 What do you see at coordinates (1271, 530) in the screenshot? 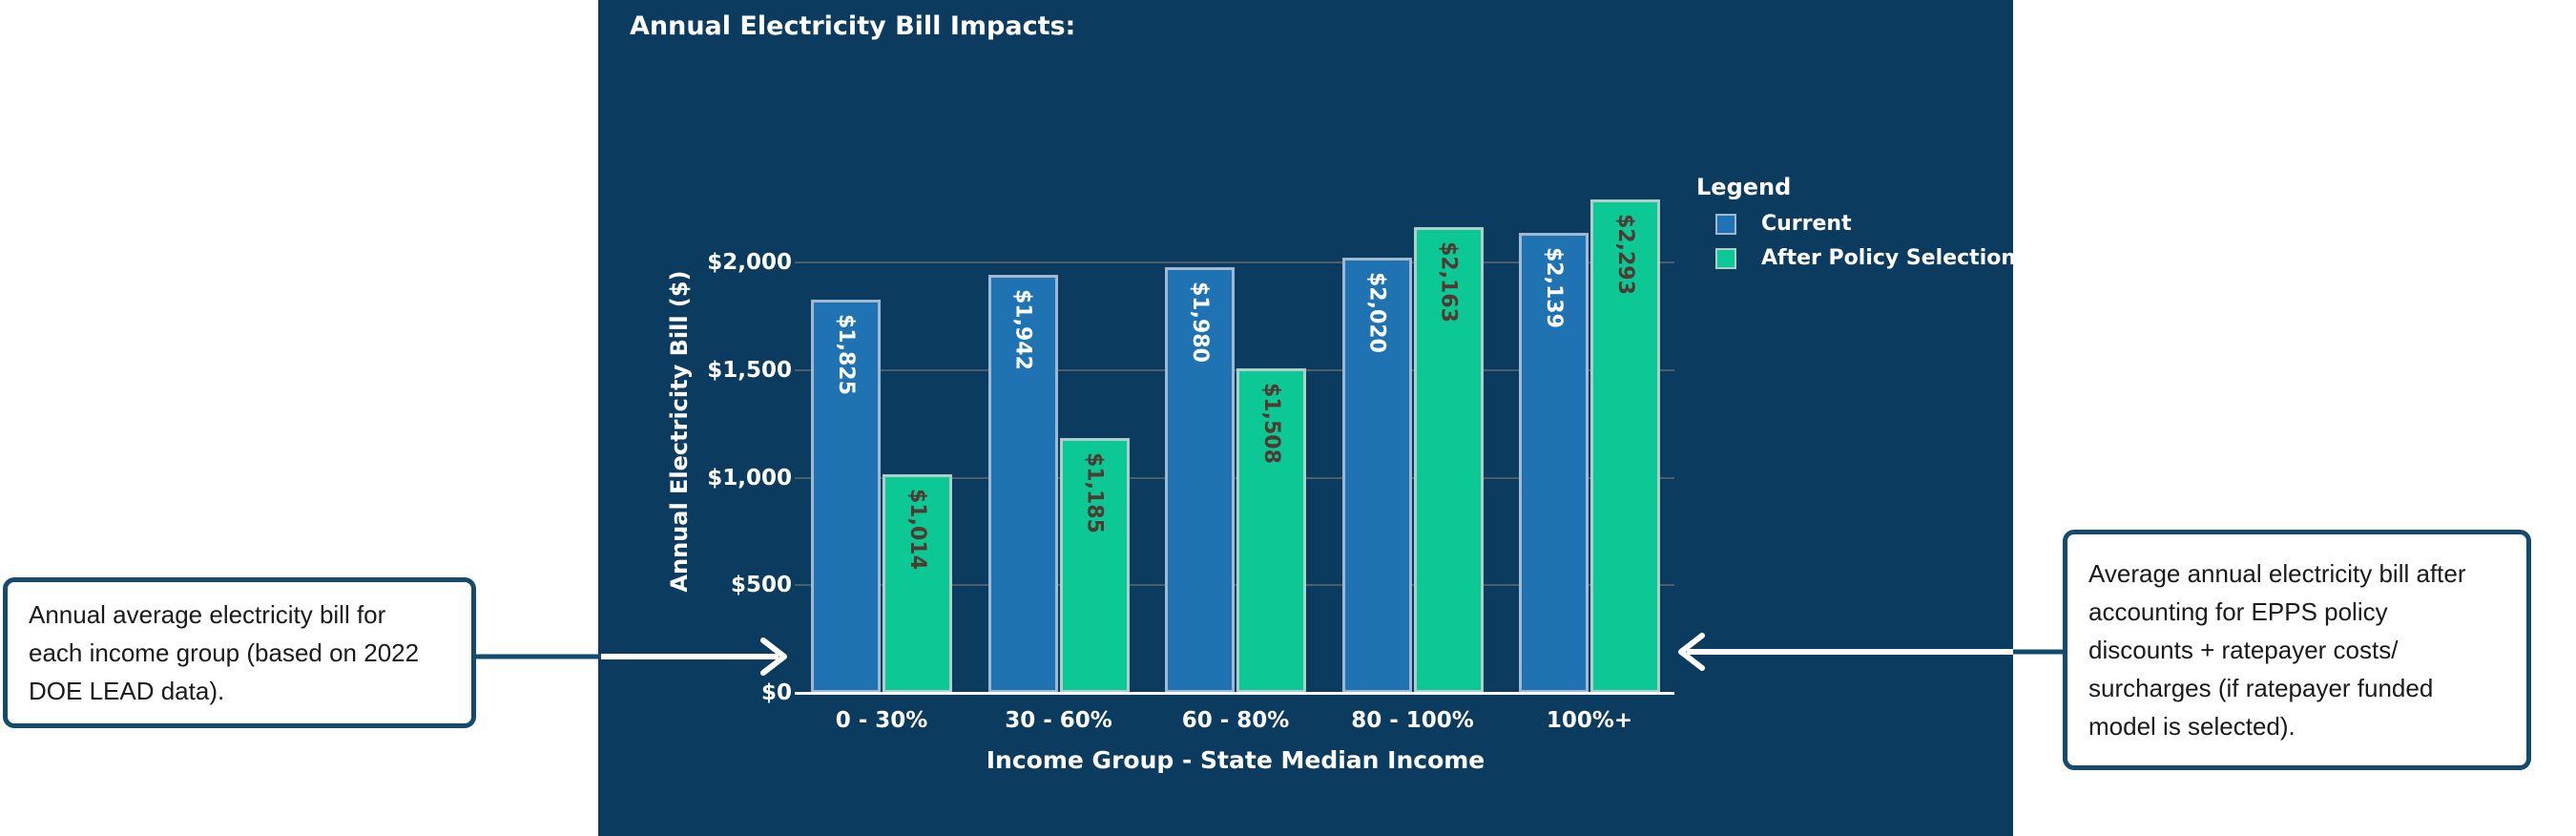
I see `bar-after-policy-selection-60-80%: $1,508` at bounding box center [1271, 530].